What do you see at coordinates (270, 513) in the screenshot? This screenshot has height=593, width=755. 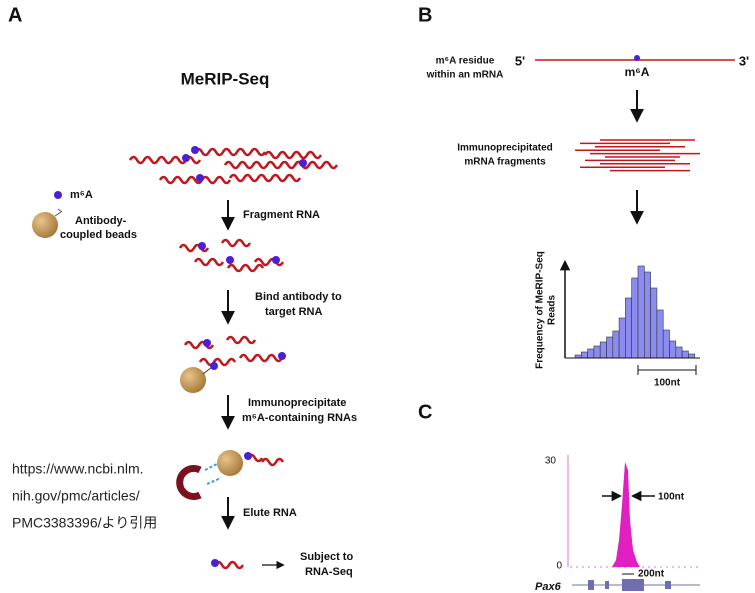 I see `step-label: Elute RNA` at bounding box center [270, 513].